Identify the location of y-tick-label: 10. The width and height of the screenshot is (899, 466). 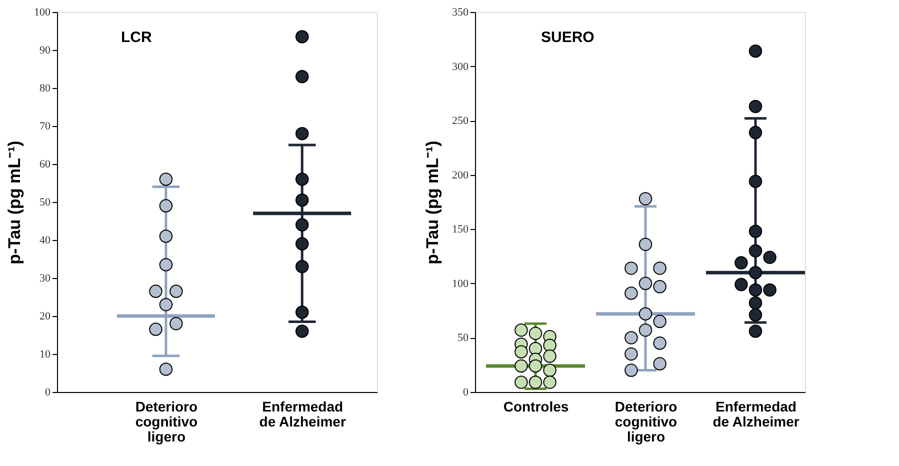
(45, 354).